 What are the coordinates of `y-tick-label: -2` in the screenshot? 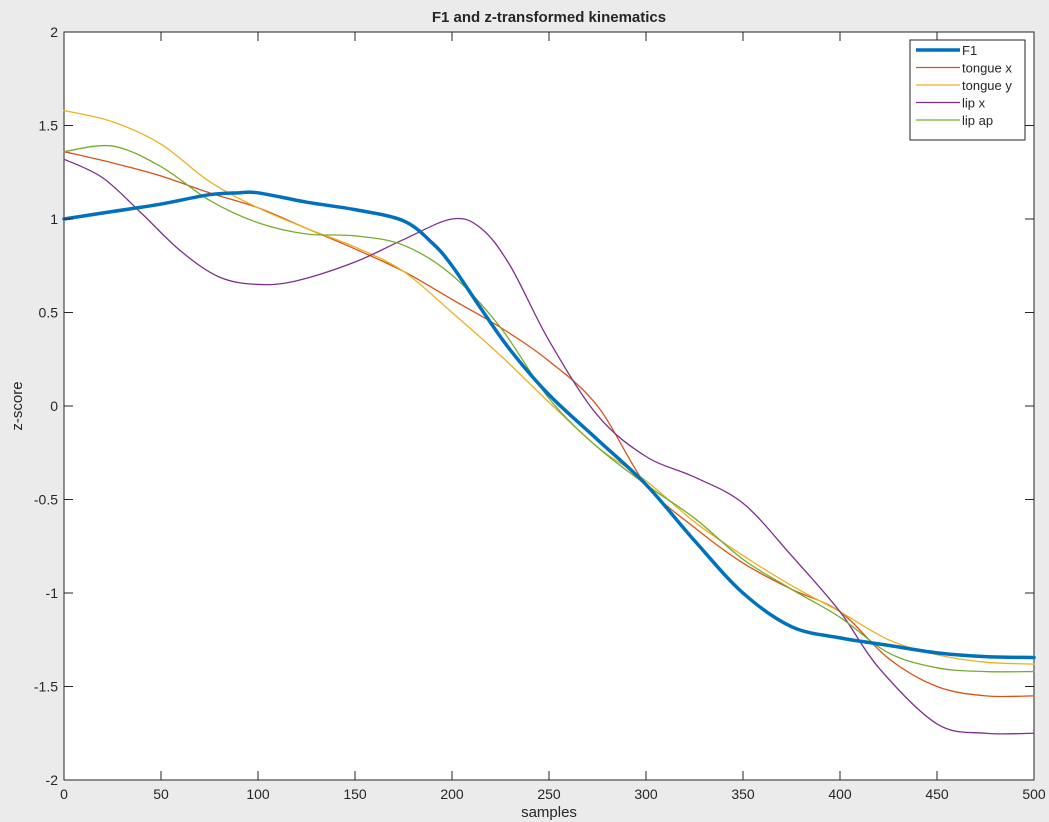 It's located at (52, 780).